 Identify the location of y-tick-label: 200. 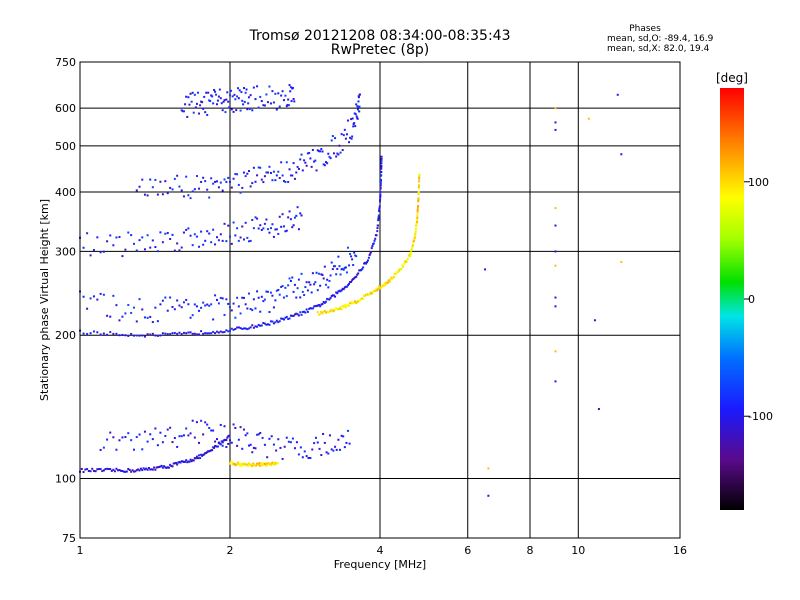
(65, 335).